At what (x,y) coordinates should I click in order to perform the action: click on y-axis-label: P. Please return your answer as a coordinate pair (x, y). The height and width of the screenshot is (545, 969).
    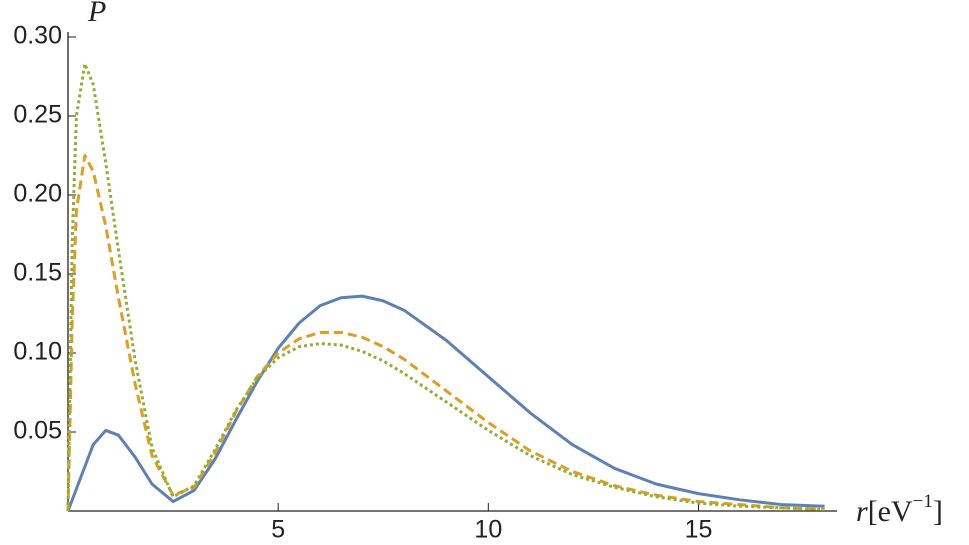
    Looking at the image, I should click on (96, 14).